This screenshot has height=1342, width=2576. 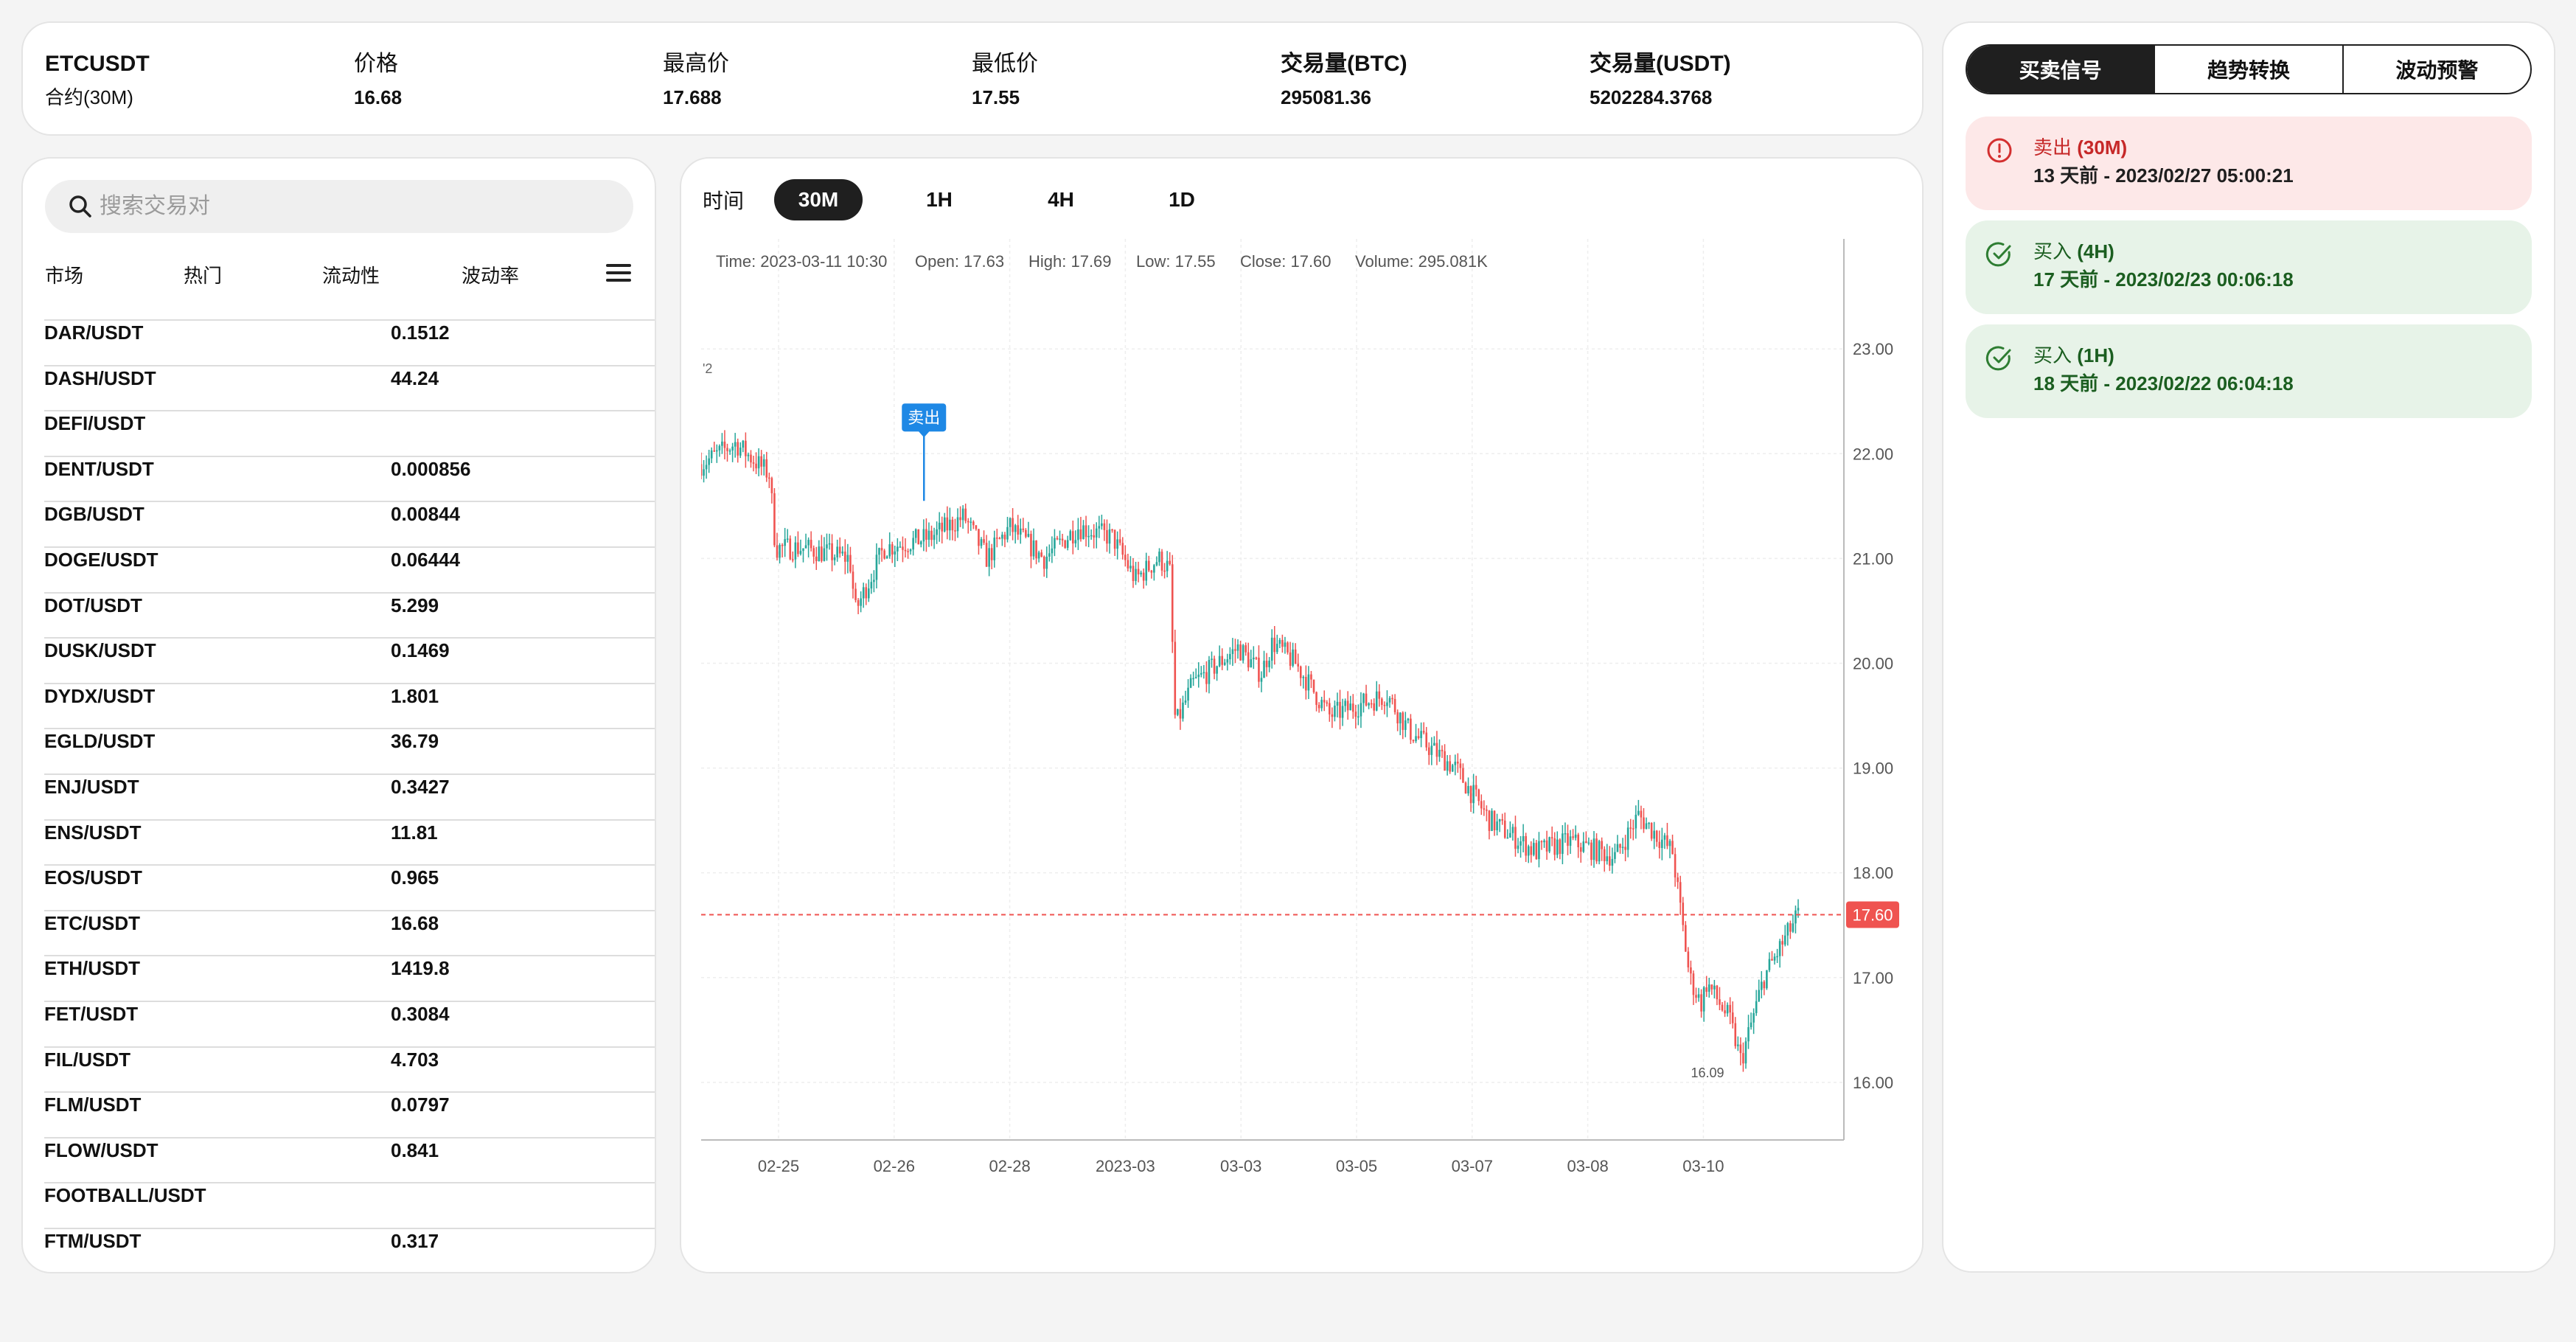 I want to click on pair-row: DOT/USDT 5.299, so click(x=350, y=616).